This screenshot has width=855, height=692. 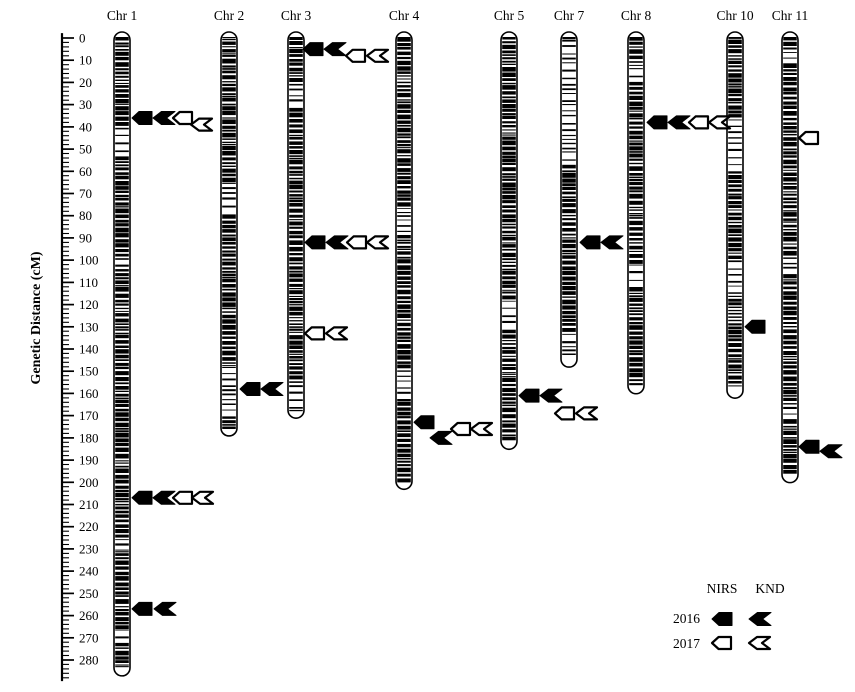 I want to click on ruler-tick-label: 250, so click(x=89, y=593).